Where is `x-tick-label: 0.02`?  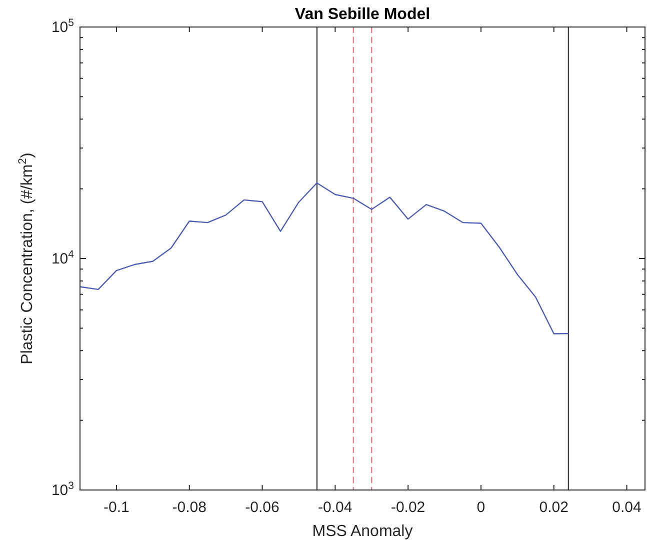 x-tick-label: 0.02 is located at coordinates (553, 507).